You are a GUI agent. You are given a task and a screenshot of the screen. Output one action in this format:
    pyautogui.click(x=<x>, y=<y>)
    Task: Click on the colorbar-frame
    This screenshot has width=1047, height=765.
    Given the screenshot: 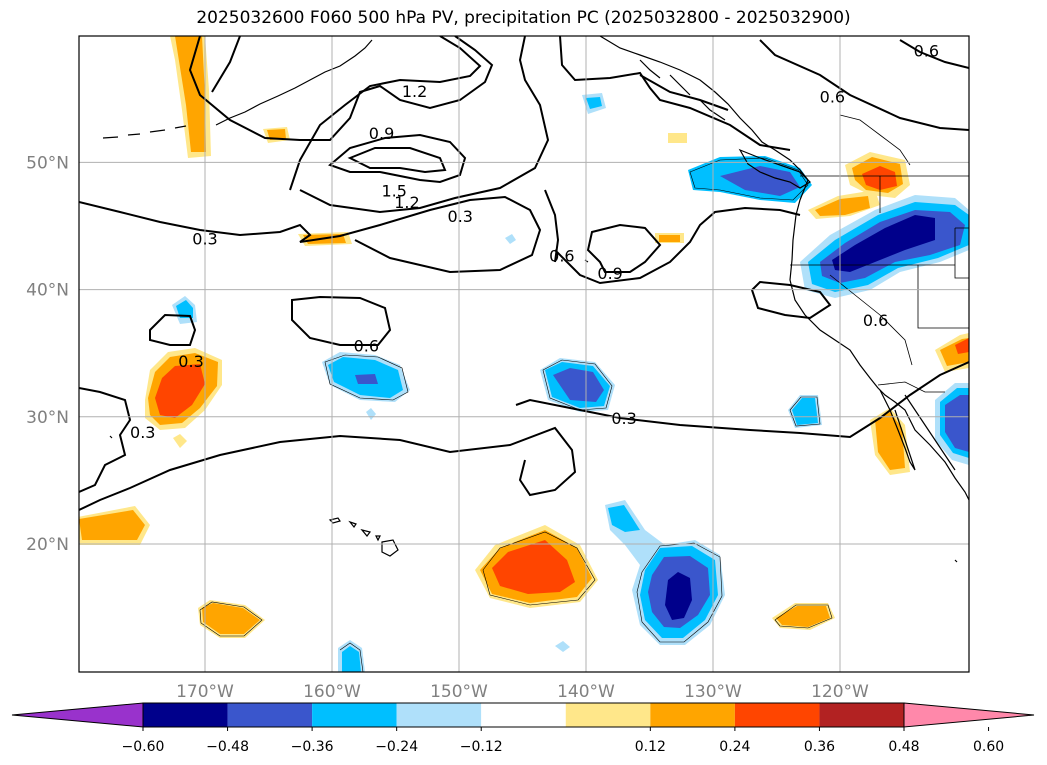 What is the action you would take?
    pyautogui.click(x=523, y=715)
    